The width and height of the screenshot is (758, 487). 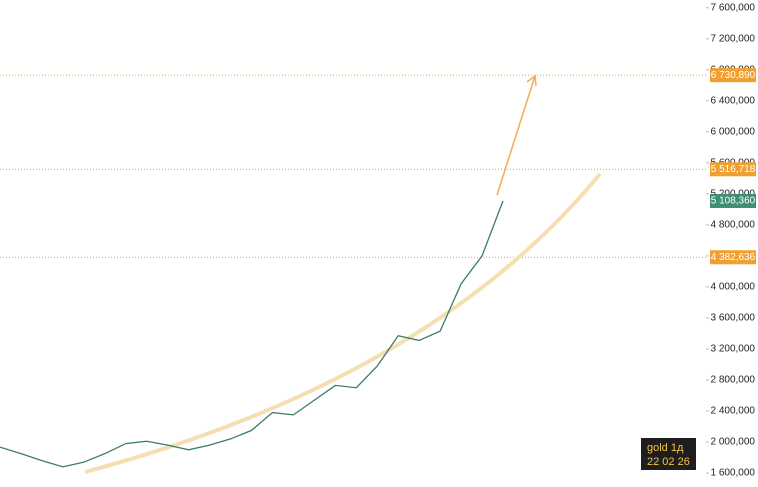 I want to click on legend-symbol: gold 1д, so click(x=665, y=448).